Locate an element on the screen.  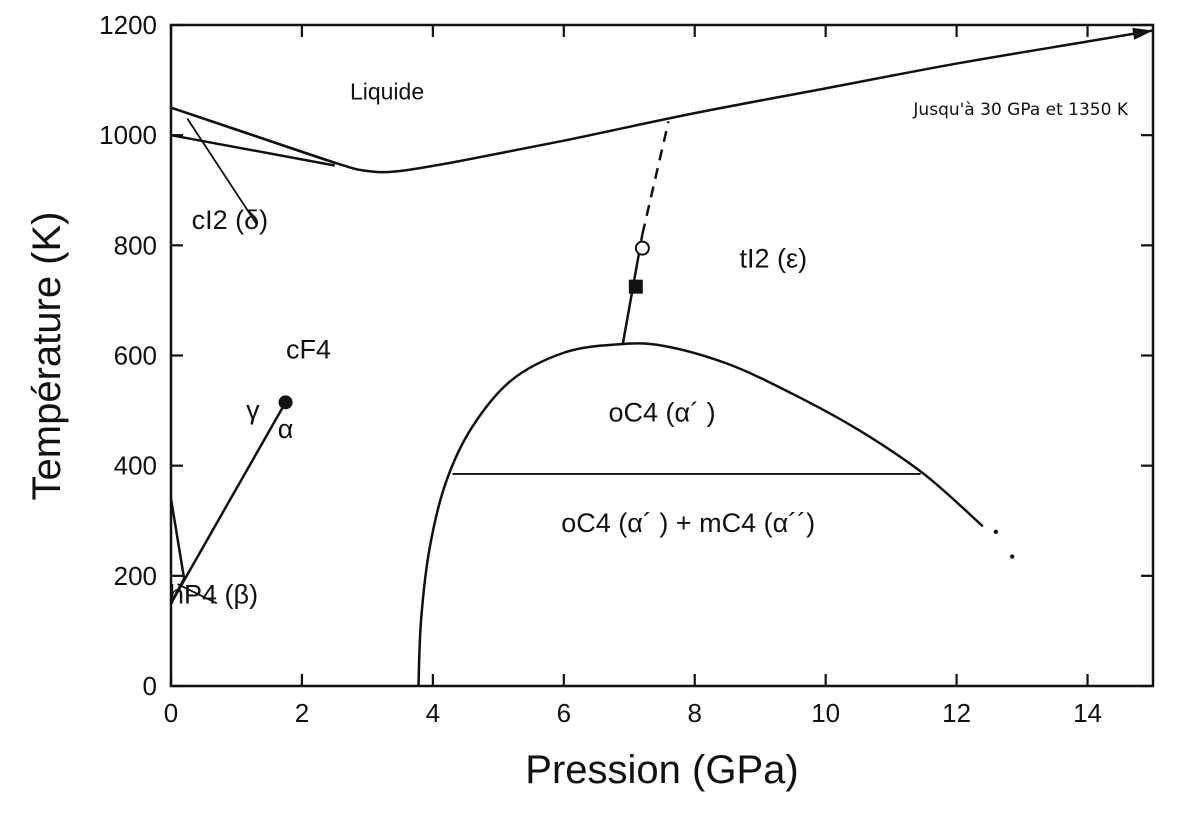
region-label: α is located at coordinates (286, 429).